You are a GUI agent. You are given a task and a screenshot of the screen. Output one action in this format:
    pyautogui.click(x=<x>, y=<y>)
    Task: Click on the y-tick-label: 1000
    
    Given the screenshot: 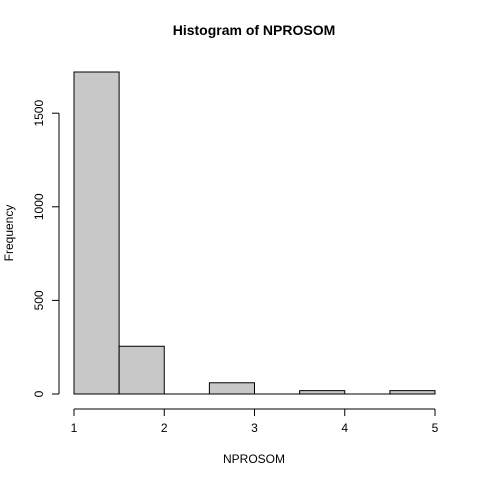 What is the action you would take?
    pyautogui.click(x=39, y=206)
    